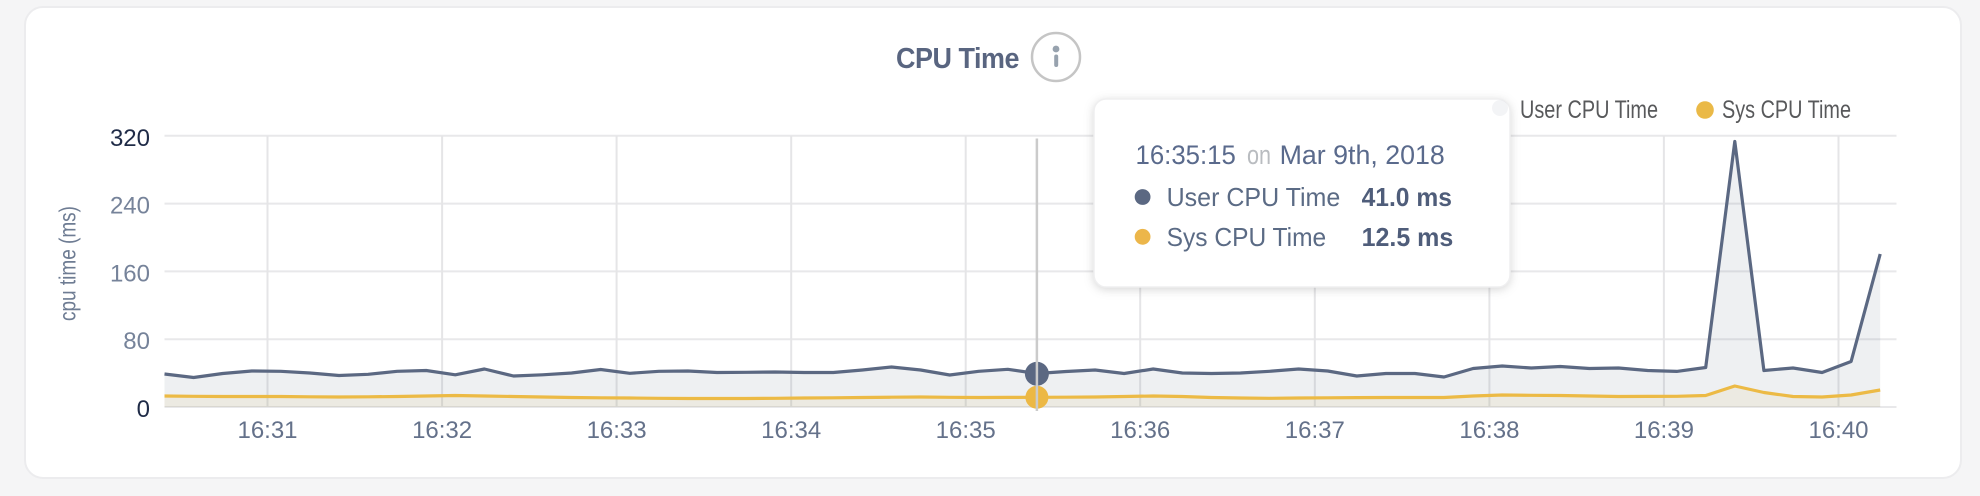 The width and height of the screenshot is (1980, 496). Describe the element at coordinates (1664, 430) in the screenshot. I see `svg-text: 16:39` at that location.